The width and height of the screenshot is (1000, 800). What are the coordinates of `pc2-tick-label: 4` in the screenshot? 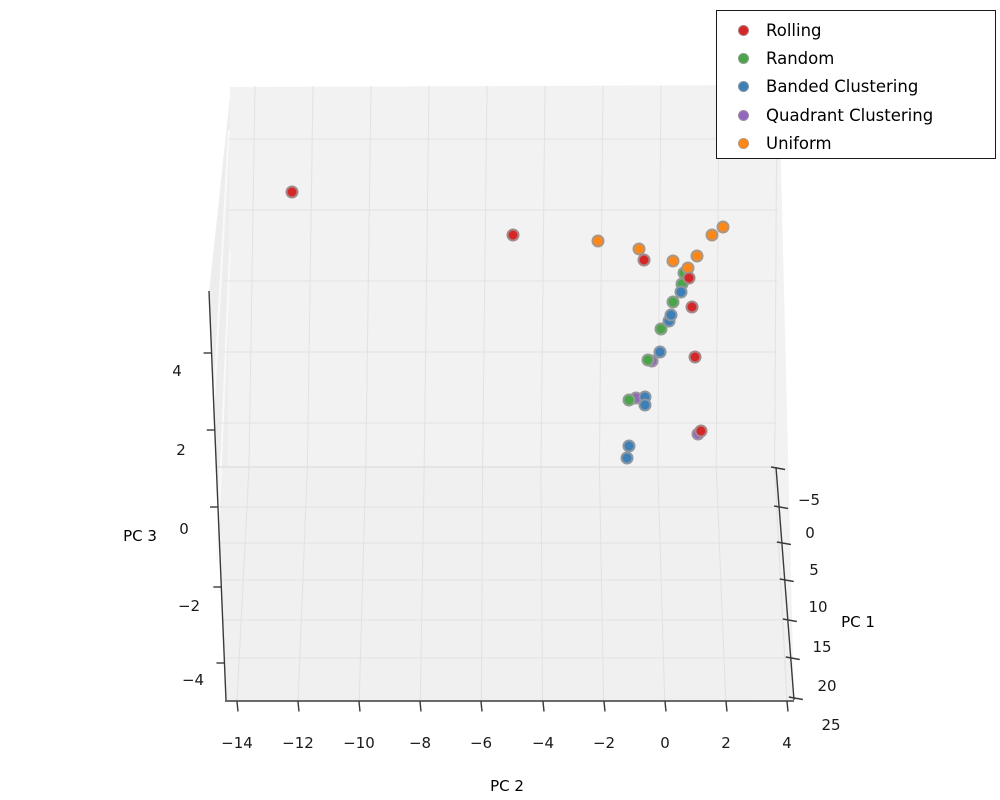 It's located at (787, 743).